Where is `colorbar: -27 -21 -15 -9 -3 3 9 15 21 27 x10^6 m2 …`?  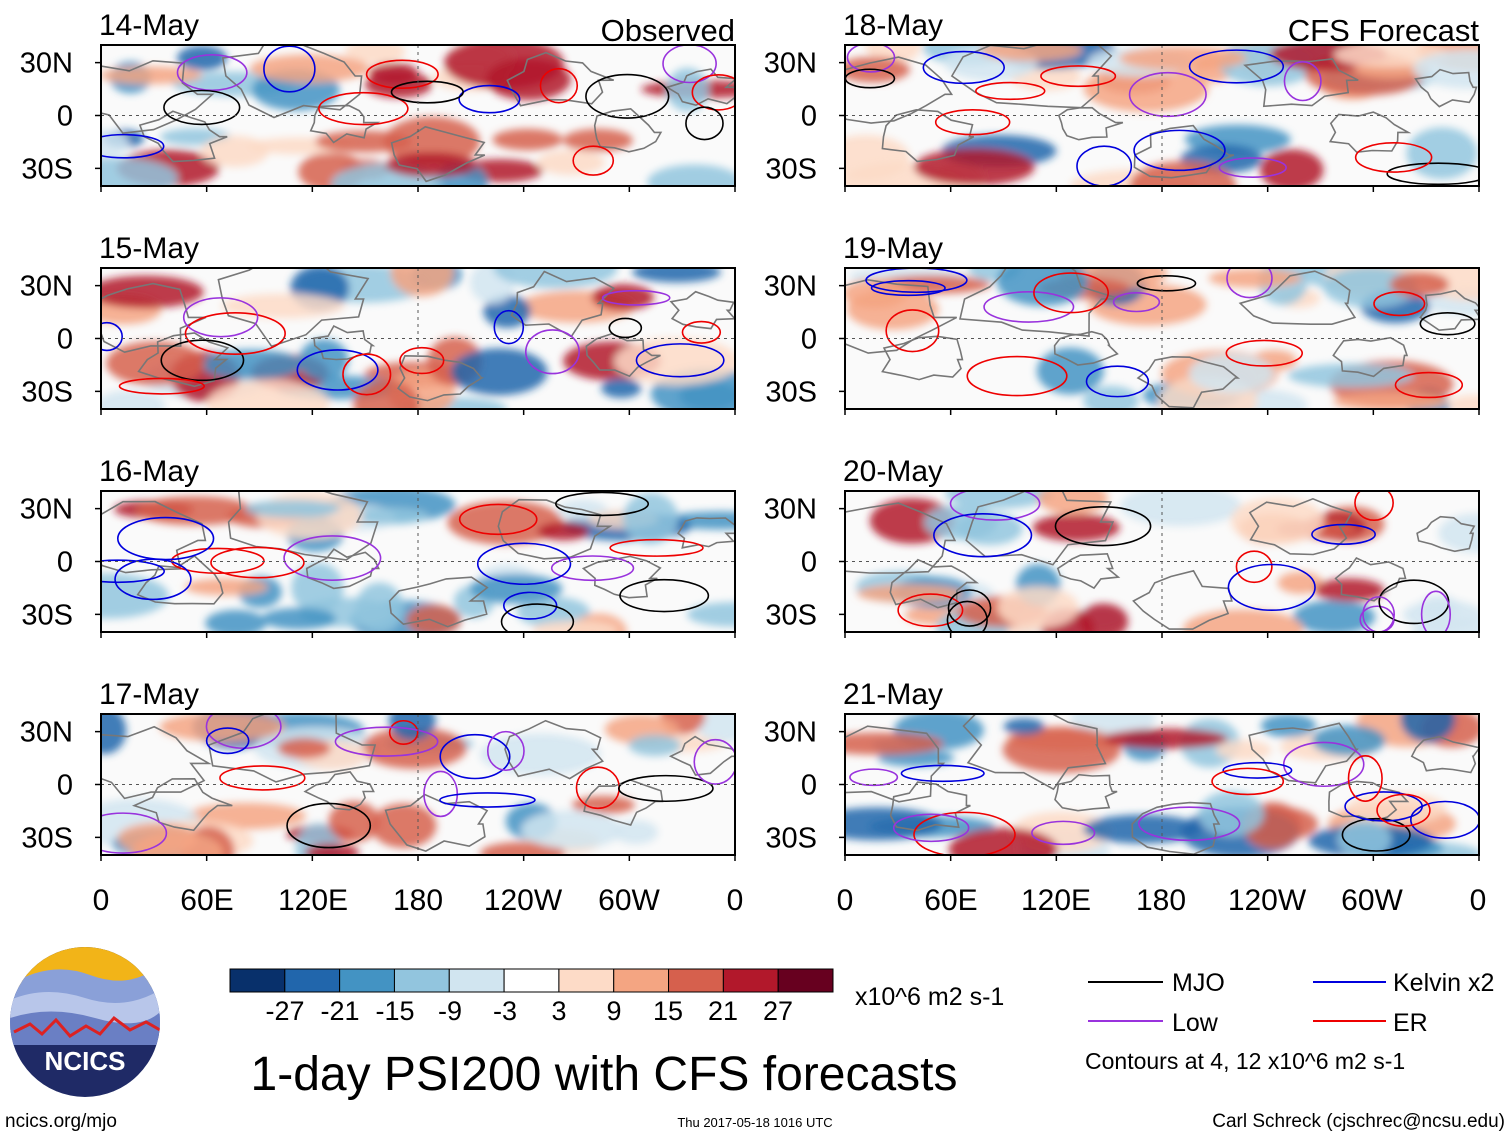
colorbar: -27 -21 -15 -9 -3 3 9 15 21 27 x10^6 m2 … is located at coordinates (616, 997).